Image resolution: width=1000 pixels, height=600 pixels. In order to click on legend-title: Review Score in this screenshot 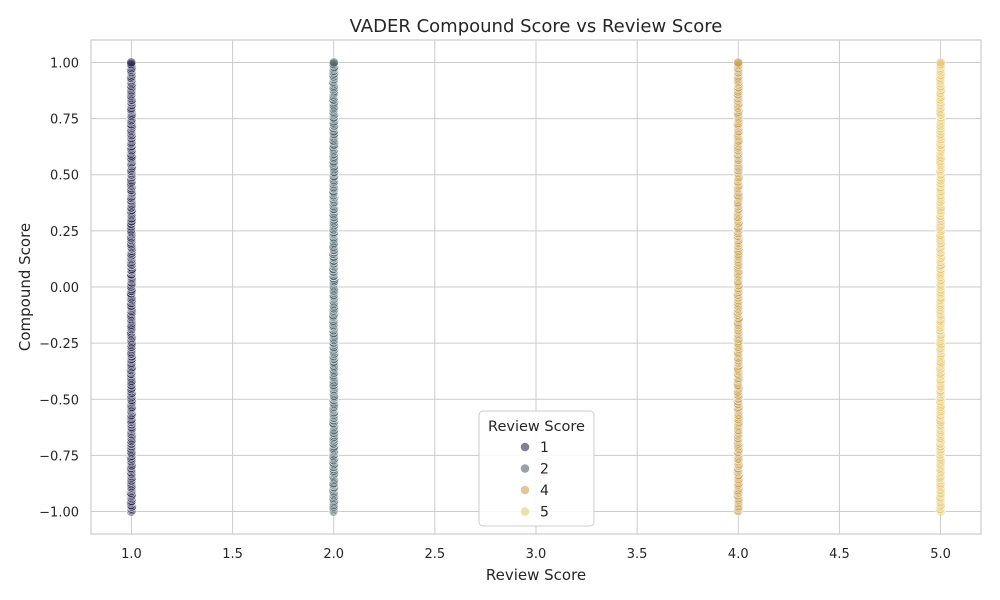, I will do `click(536, 427)`.